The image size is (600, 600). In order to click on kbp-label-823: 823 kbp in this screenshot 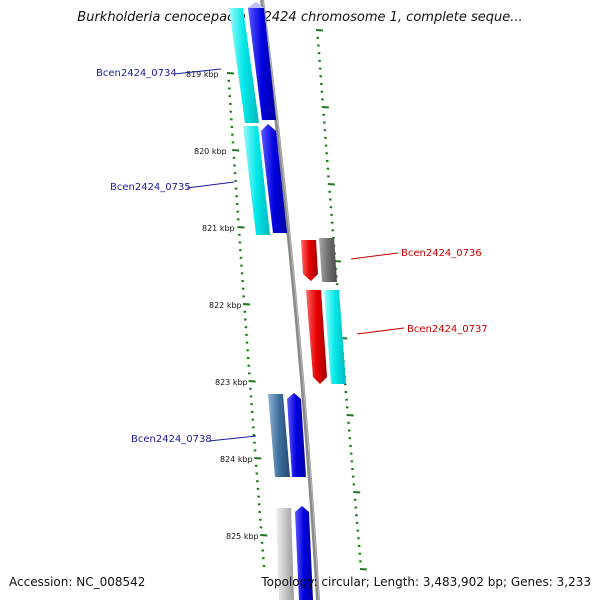, I will do `click(231, 382)`.